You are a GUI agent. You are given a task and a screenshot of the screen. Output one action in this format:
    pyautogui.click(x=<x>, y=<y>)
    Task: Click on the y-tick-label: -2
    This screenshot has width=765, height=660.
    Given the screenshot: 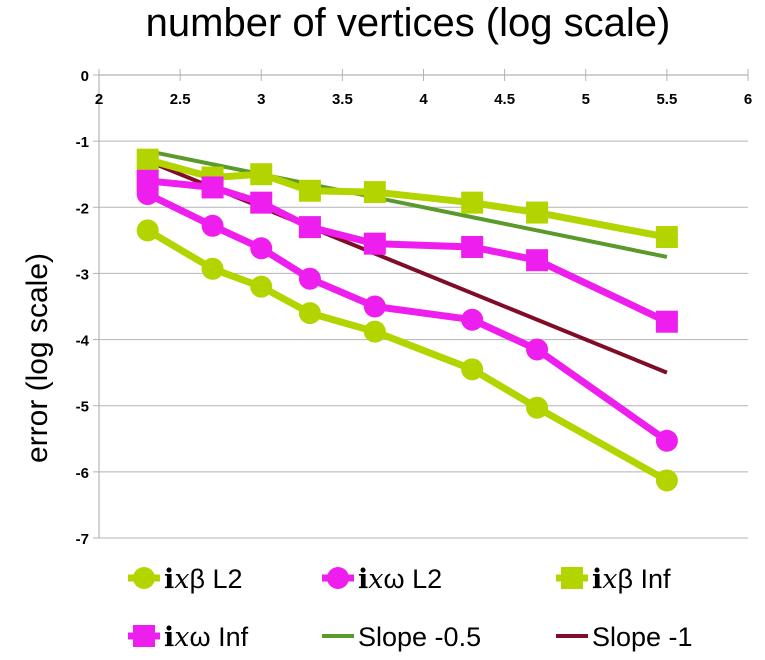 What is the action you would take?
    pyautogui.click(x=82, y=208)
    